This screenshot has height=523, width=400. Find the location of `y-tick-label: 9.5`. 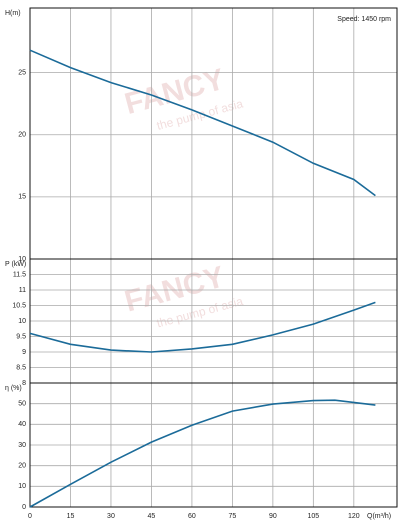

y-tick-label: 9.5 is located at coordinates (21, 336).